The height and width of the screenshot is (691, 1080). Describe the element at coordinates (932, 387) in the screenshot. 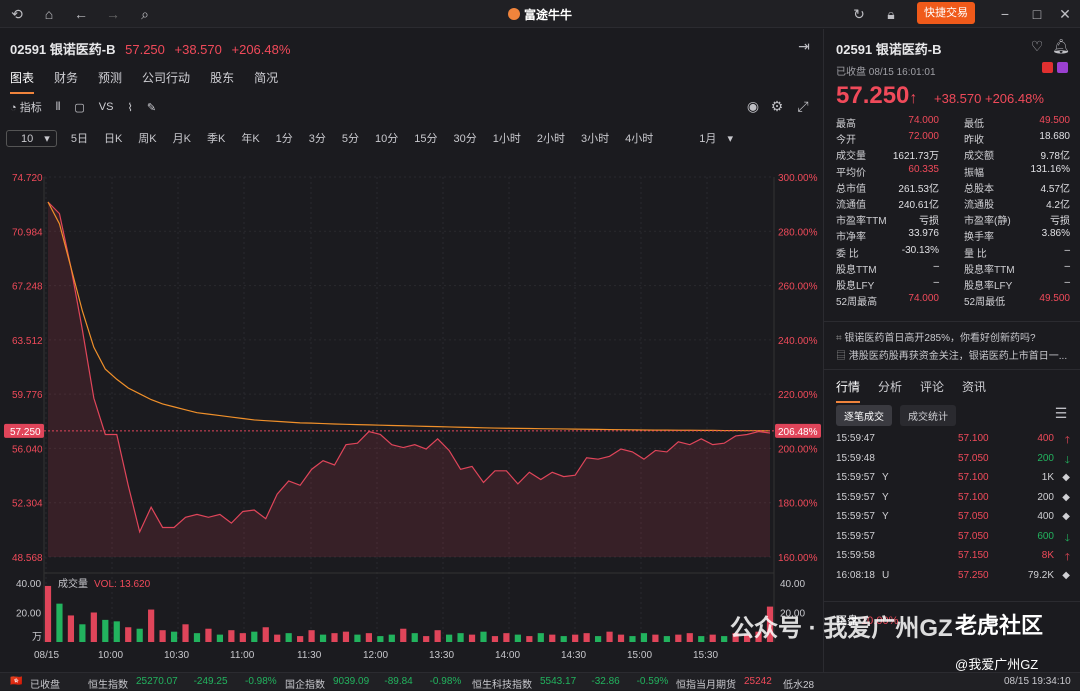

I see `tab-comments: 评论` at that location.